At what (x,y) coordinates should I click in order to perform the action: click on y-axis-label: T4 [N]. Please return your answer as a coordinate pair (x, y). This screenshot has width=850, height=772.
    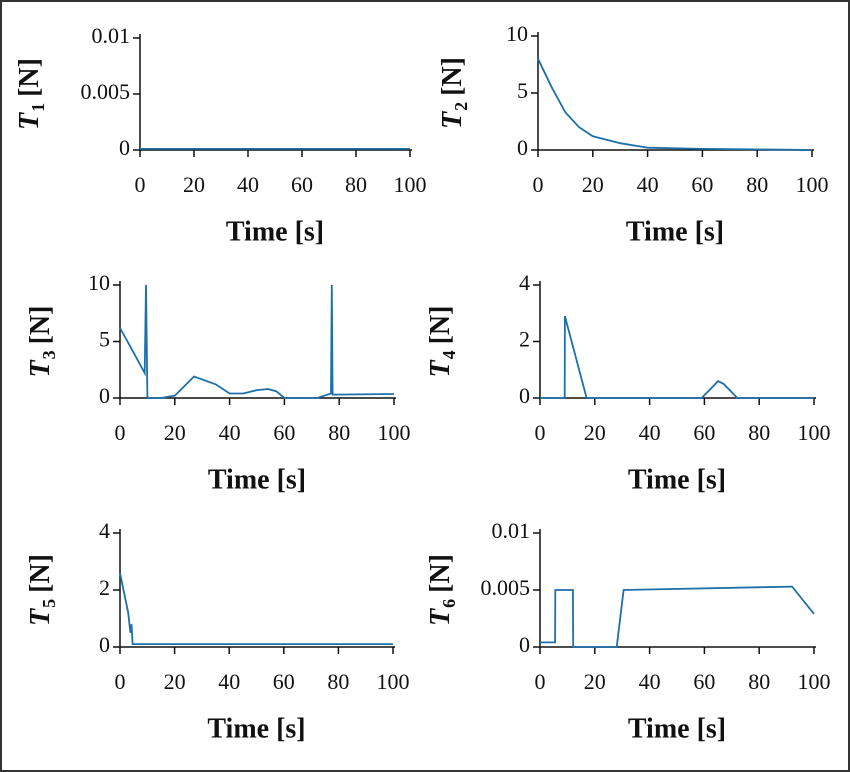
    Looking at the image, I should click on (442, 342).